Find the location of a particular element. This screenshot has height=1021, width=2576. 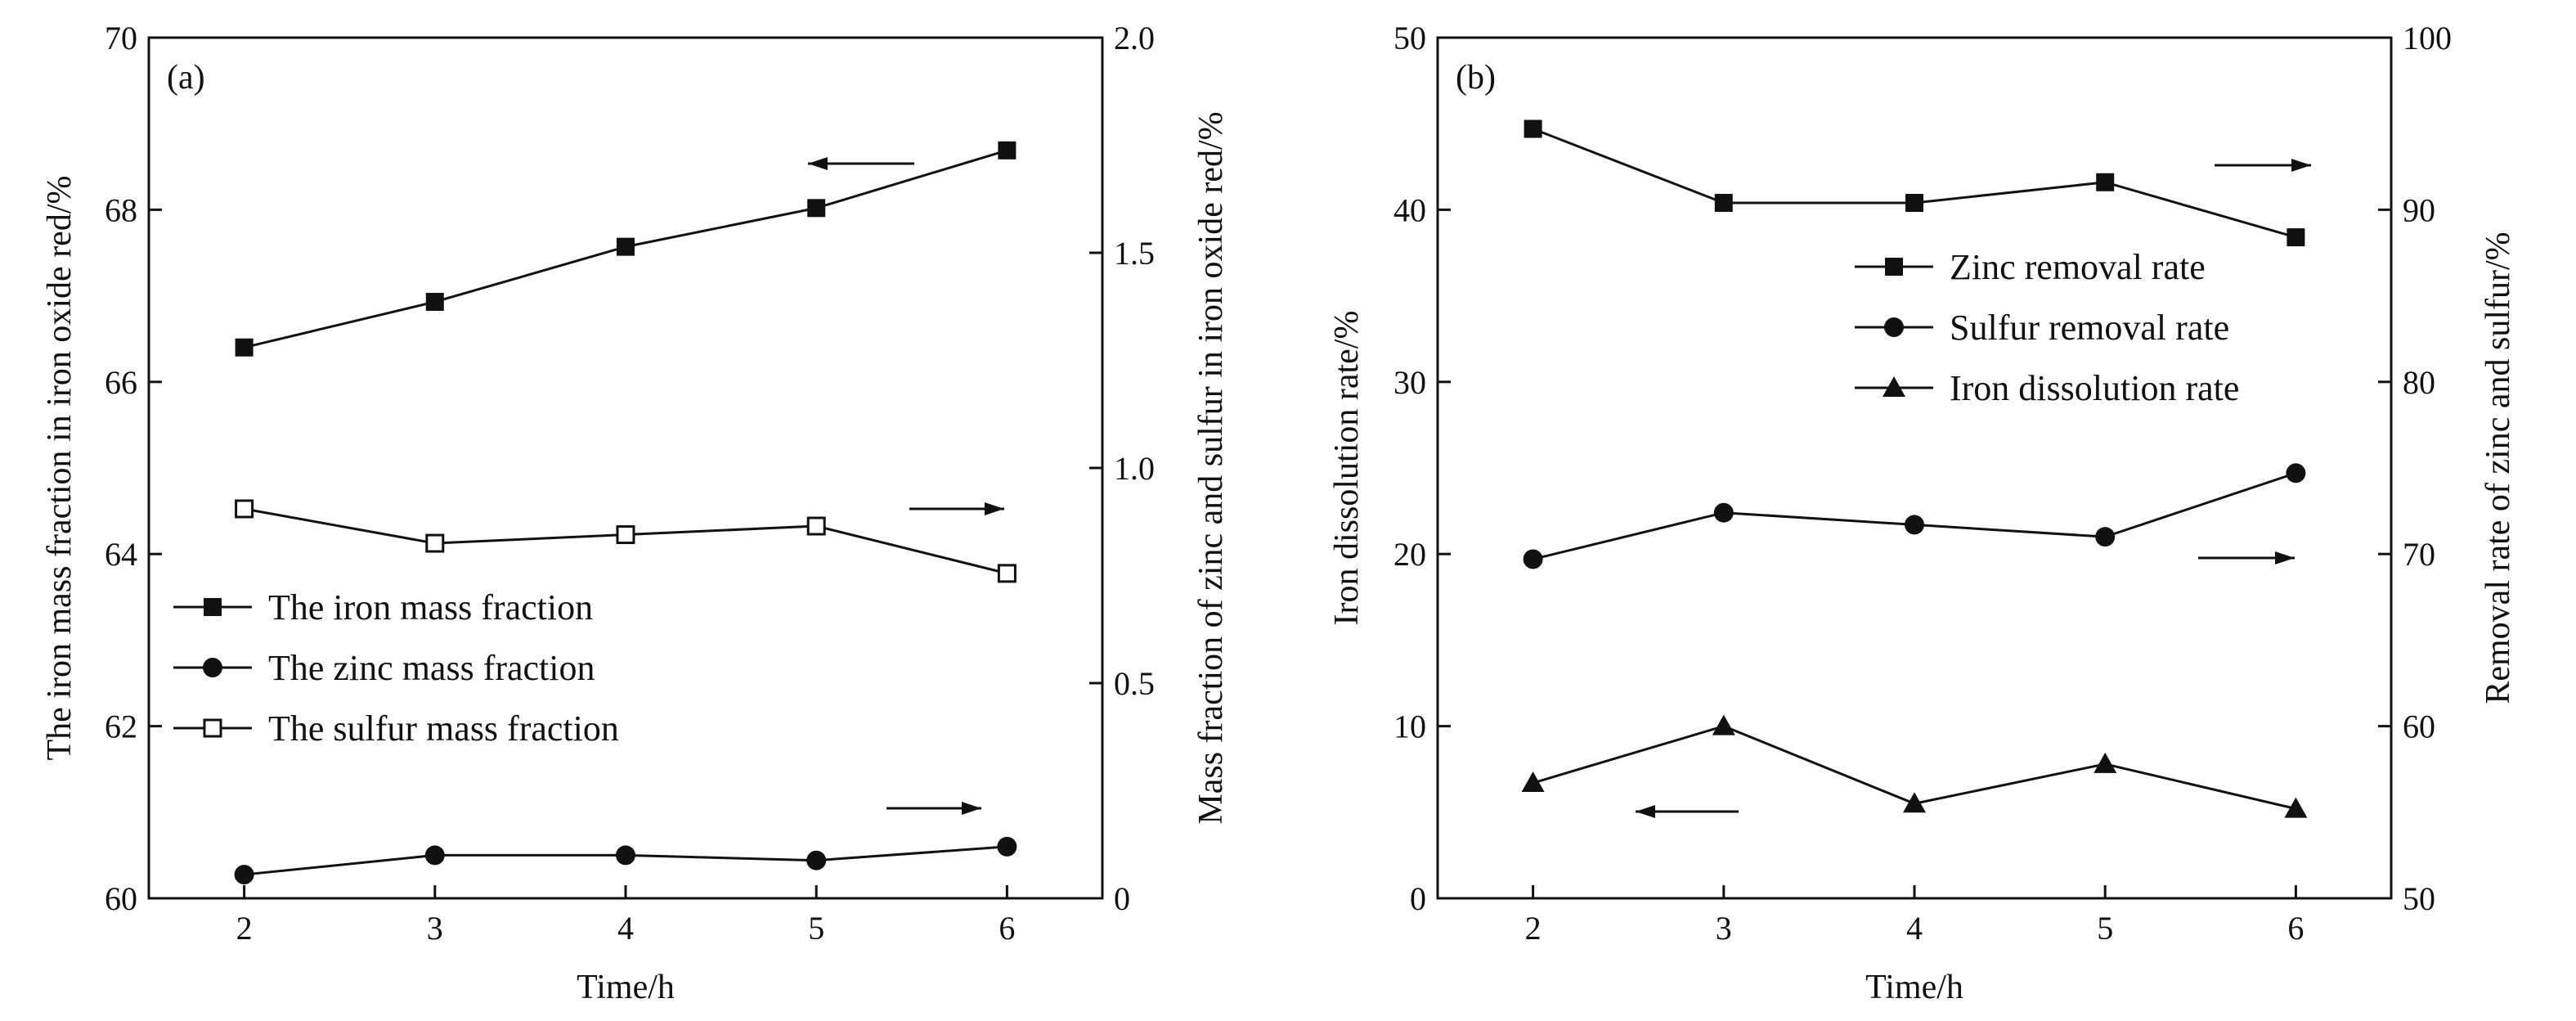

y-tick-label-right: 100 is located at coordinates (2427, 38).